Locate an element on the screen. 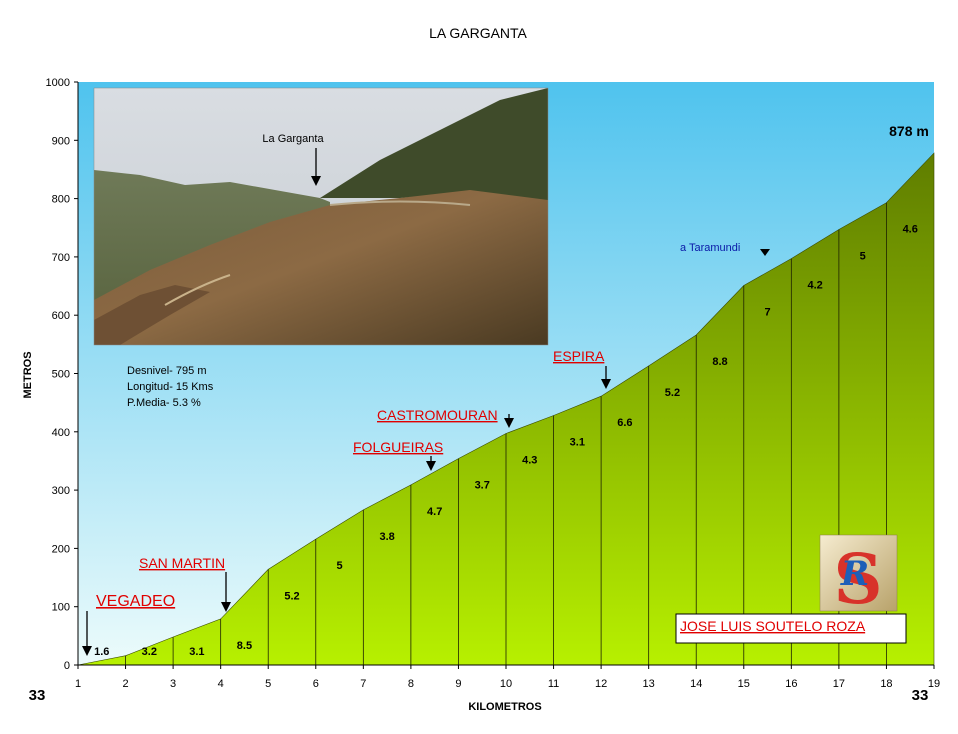 This screenshot has width=958, height=734. x-tick-label: 14 is located at coordinates (696, 684).